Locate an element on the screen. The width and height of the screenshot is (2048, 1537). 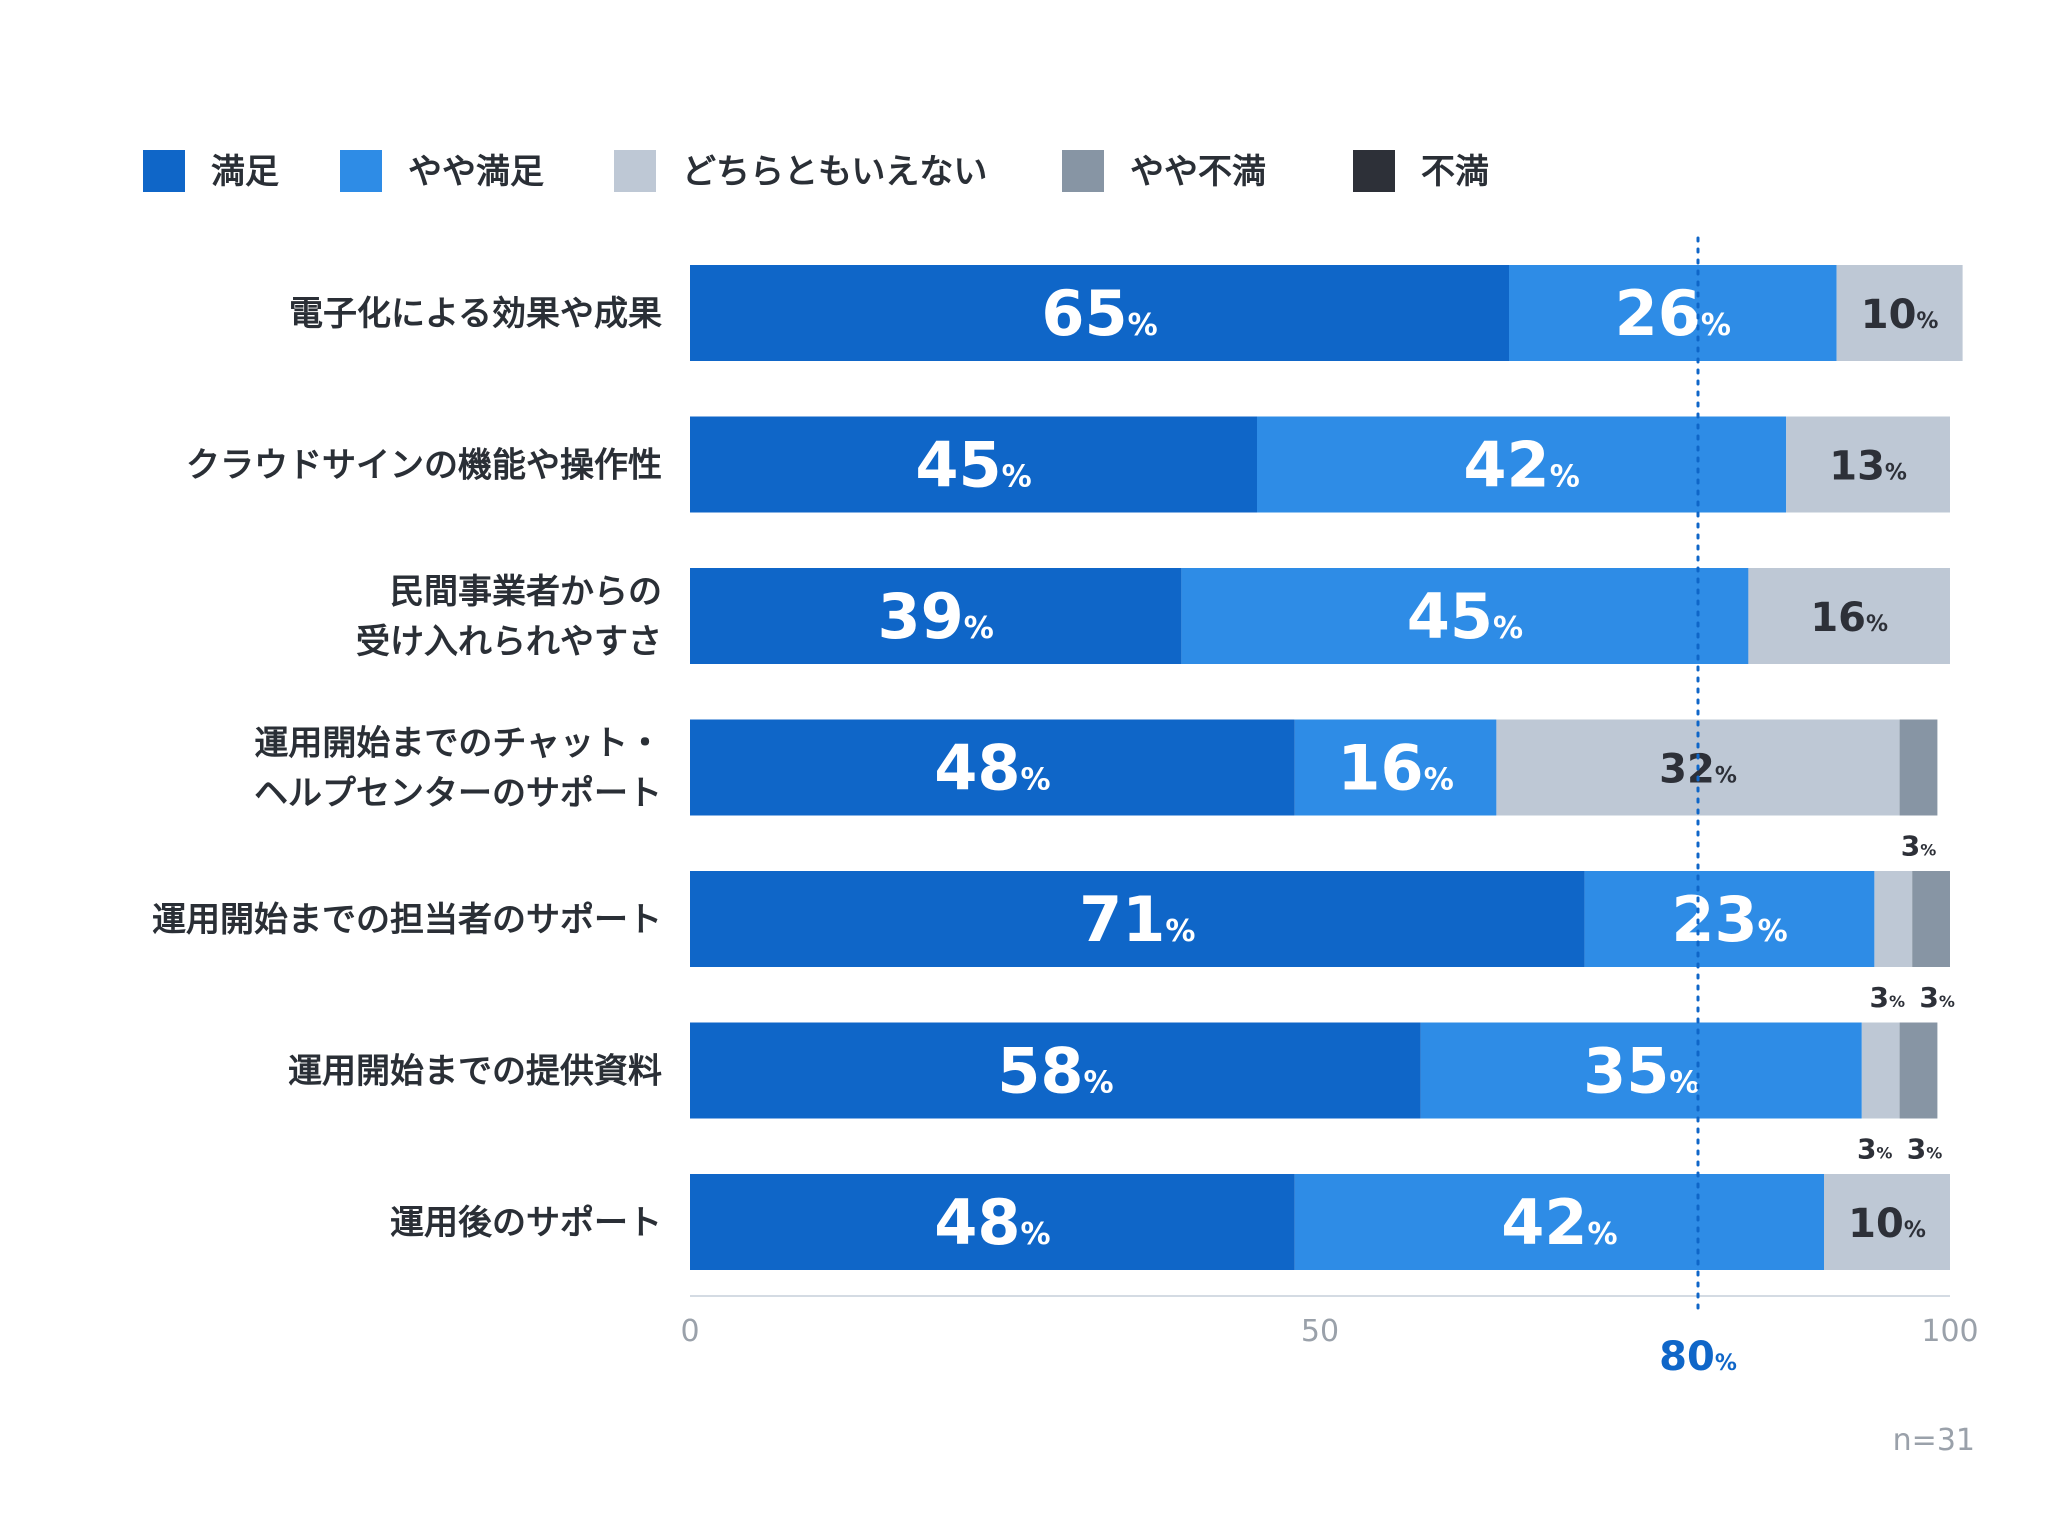
x-tick-label: 50 is located at coordinates (1320, 1331).